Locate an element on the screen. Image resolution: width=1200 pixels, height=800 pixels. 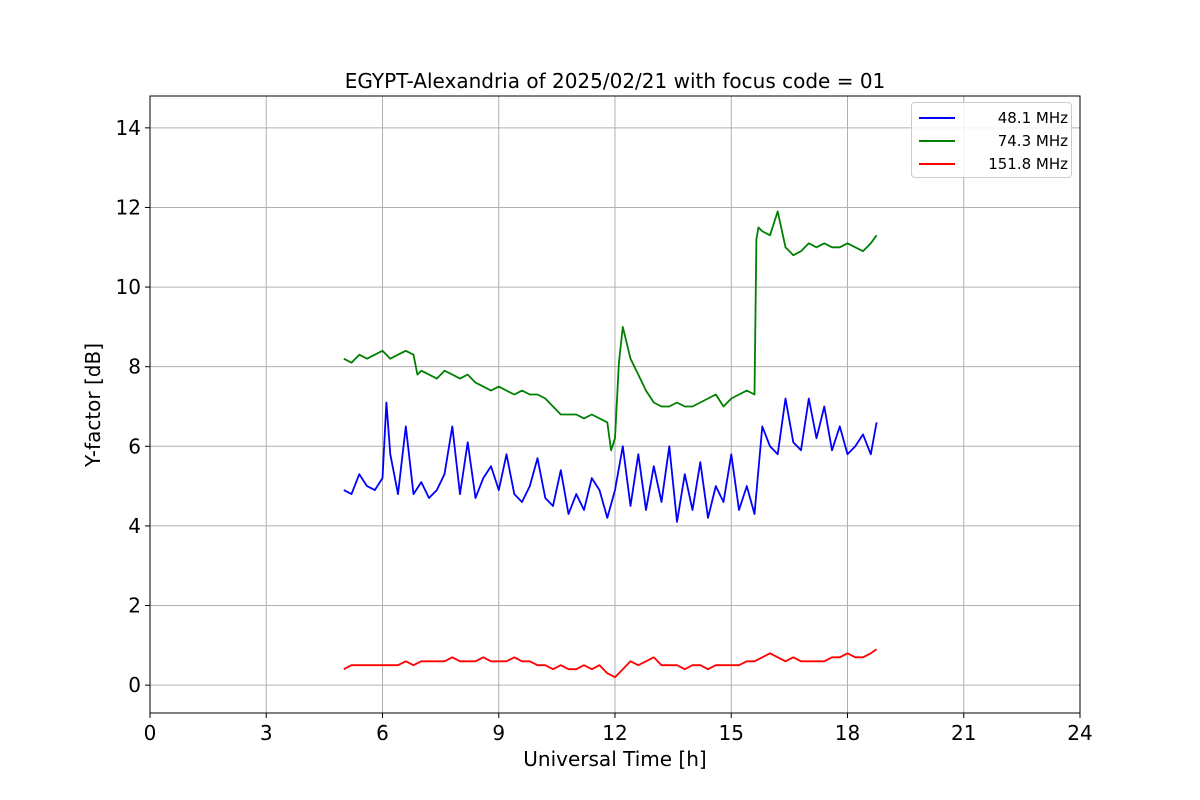
x-tick-label: 15 is located at coordinates (731, 733).